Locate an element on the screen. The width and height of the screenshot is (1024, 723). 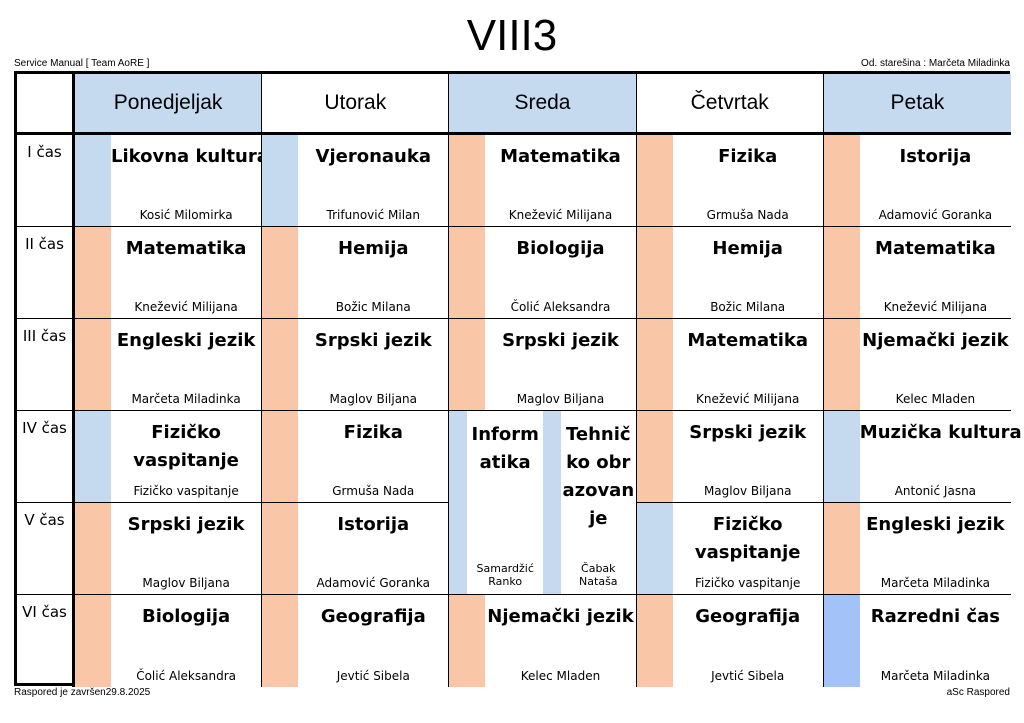
page-title: VIII3 is located at coordinates (512, 35).